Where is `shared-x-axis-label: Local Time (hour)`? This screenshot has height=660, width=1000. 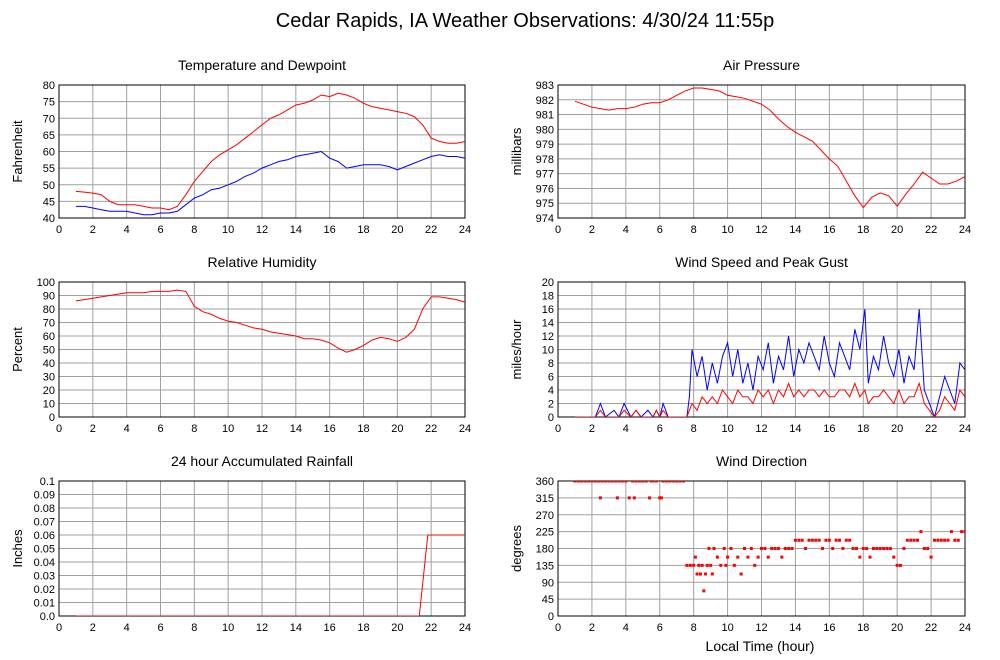
shared-x-axis-label: Local Time (hour) is located at coordinates (760, 646).